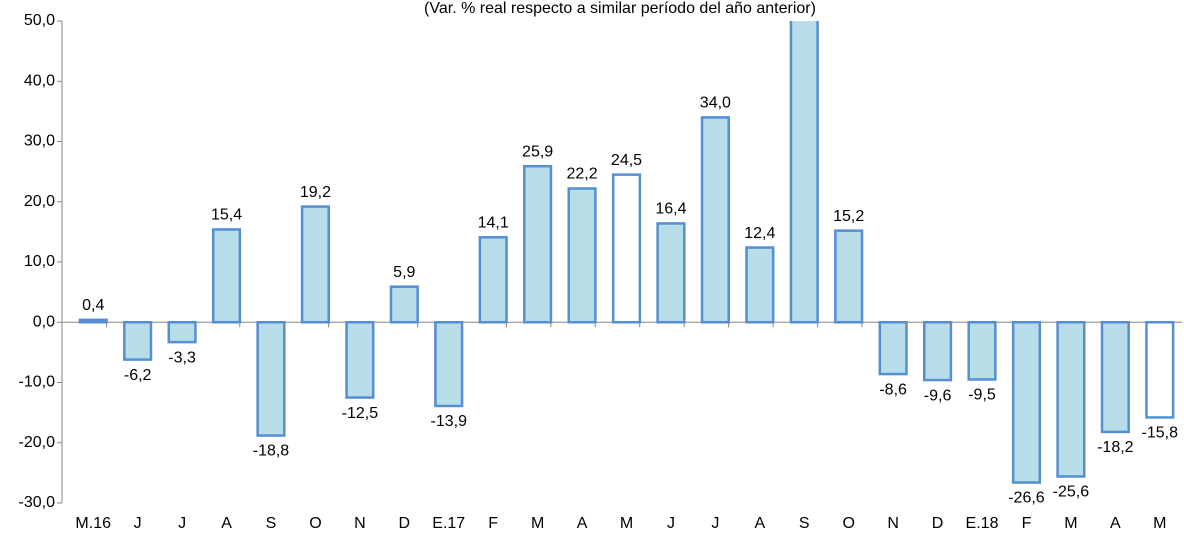  I want to click on data-label: 24,5, so click(626, 160).